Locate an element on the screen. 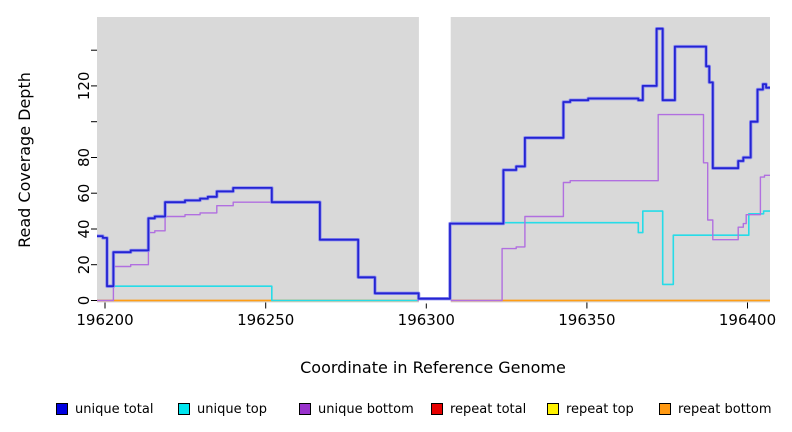 Image resolution: width=792 pixels, height=432 pixels. x-tick-label: 196350 is located at coordinates (586, 320).